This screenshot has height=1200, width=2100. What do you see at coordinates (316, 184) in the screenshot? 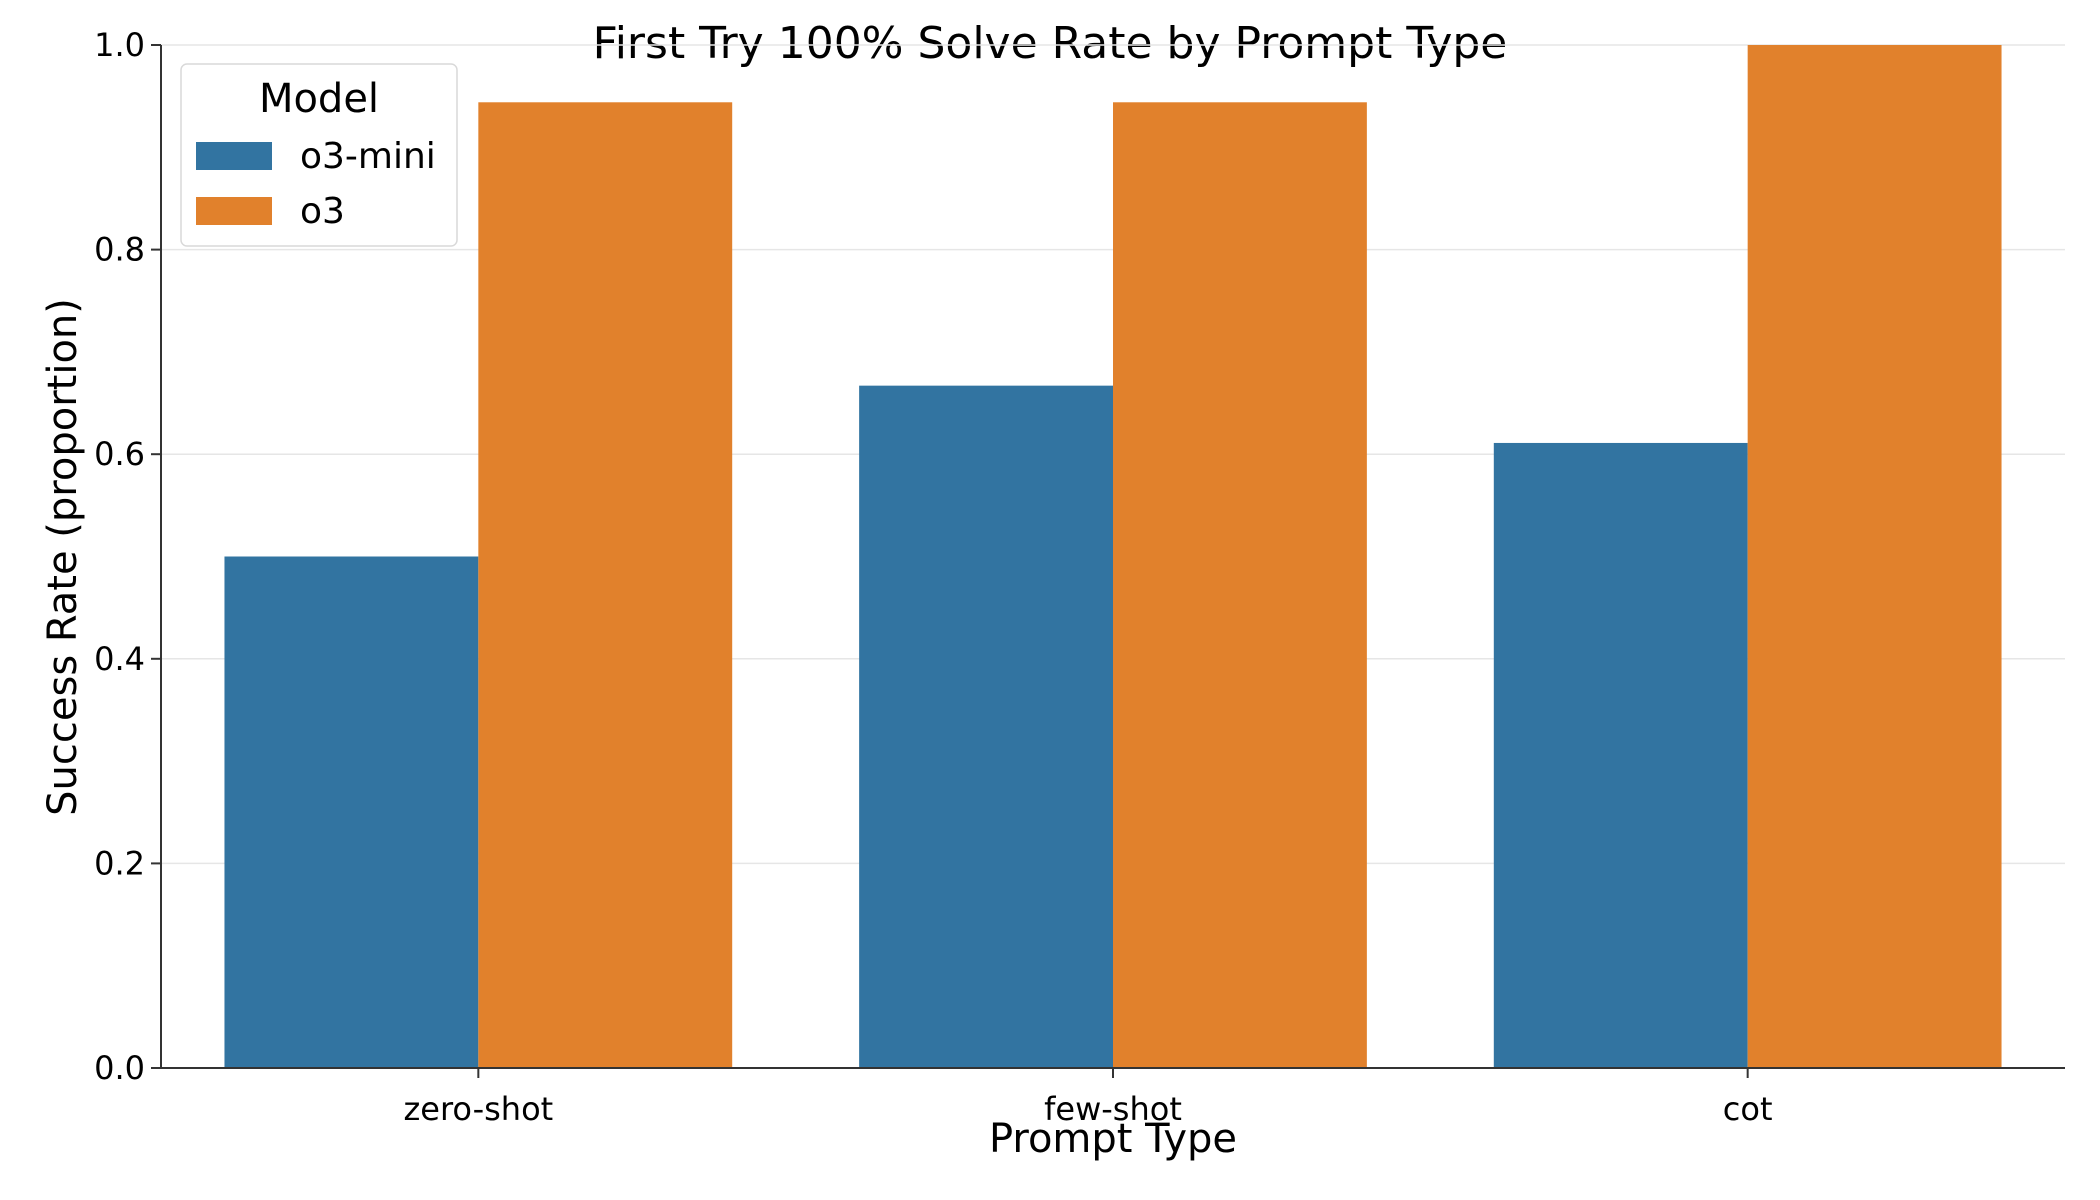
I see `legend-items: o3-mini o3` at bounding box center [316, 184].